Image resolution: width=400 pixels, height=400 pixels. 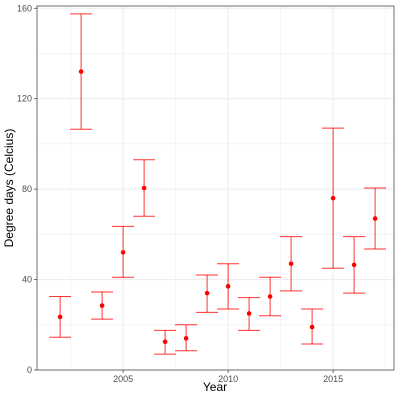 I want to click on x-tick-label: 2005, so click(x=123, y=379).